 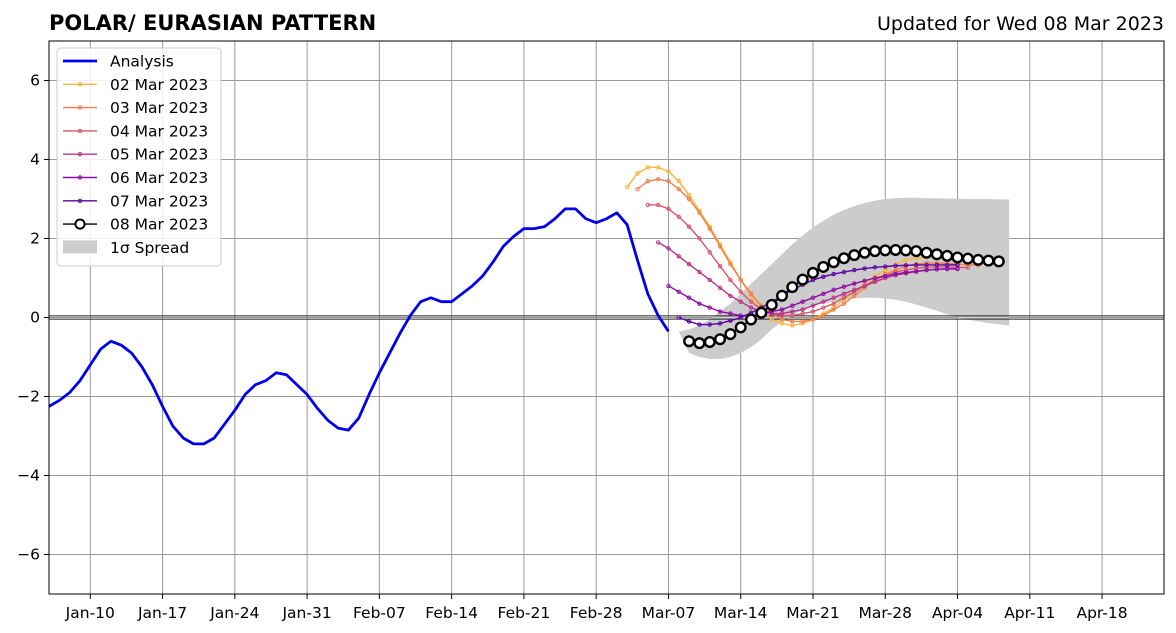 What do you see at coordinates (162, 613) in the screenshot?
I see `x-tick-label: Jan-17` at bounding box center [162, 613].